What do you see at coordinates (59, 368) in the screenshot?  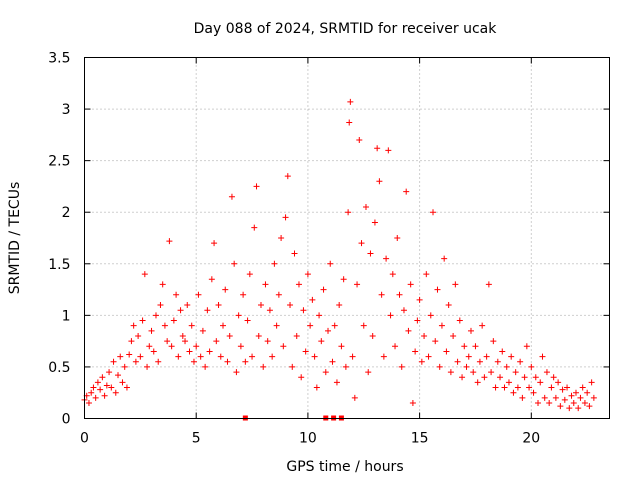 I see `y-tick-label: 0.5` at bounding box center [59, 368].